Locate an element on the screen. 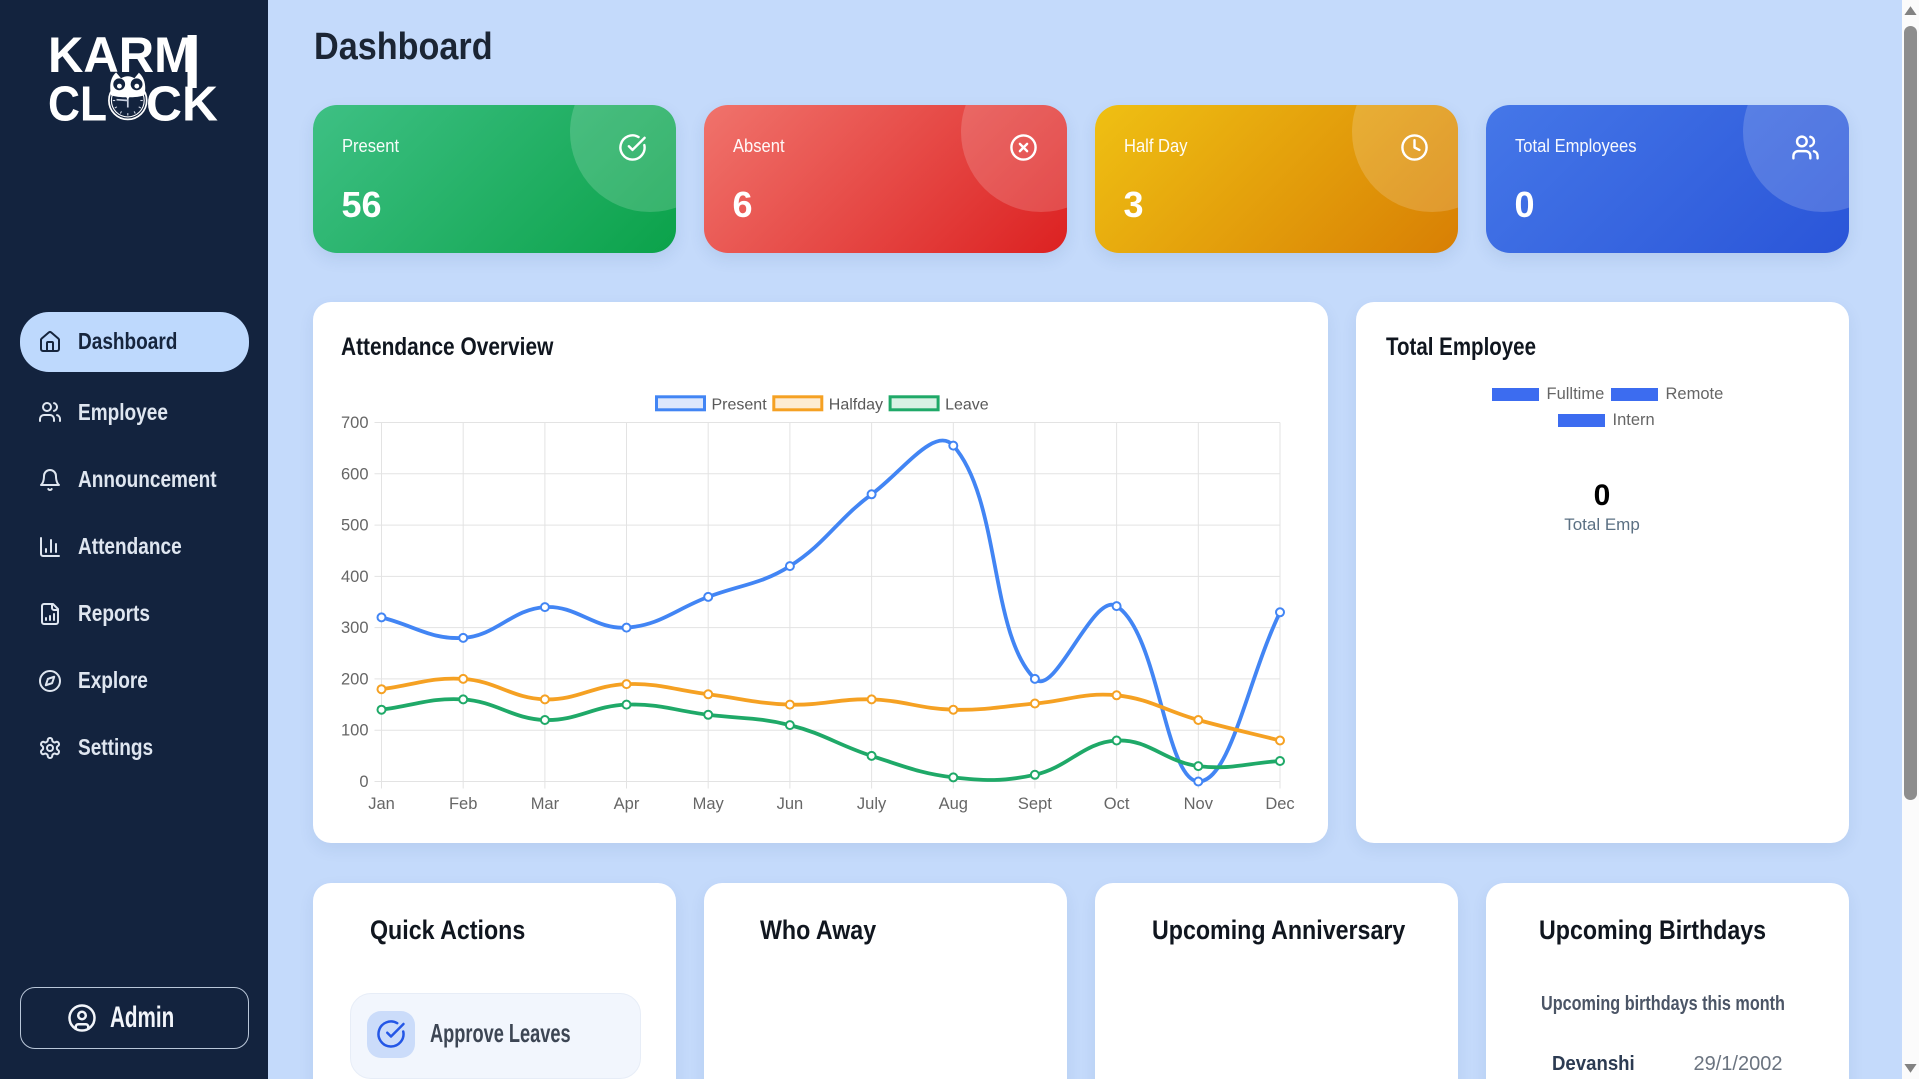  svg-text: 300 is located at coordinates (354, 628).